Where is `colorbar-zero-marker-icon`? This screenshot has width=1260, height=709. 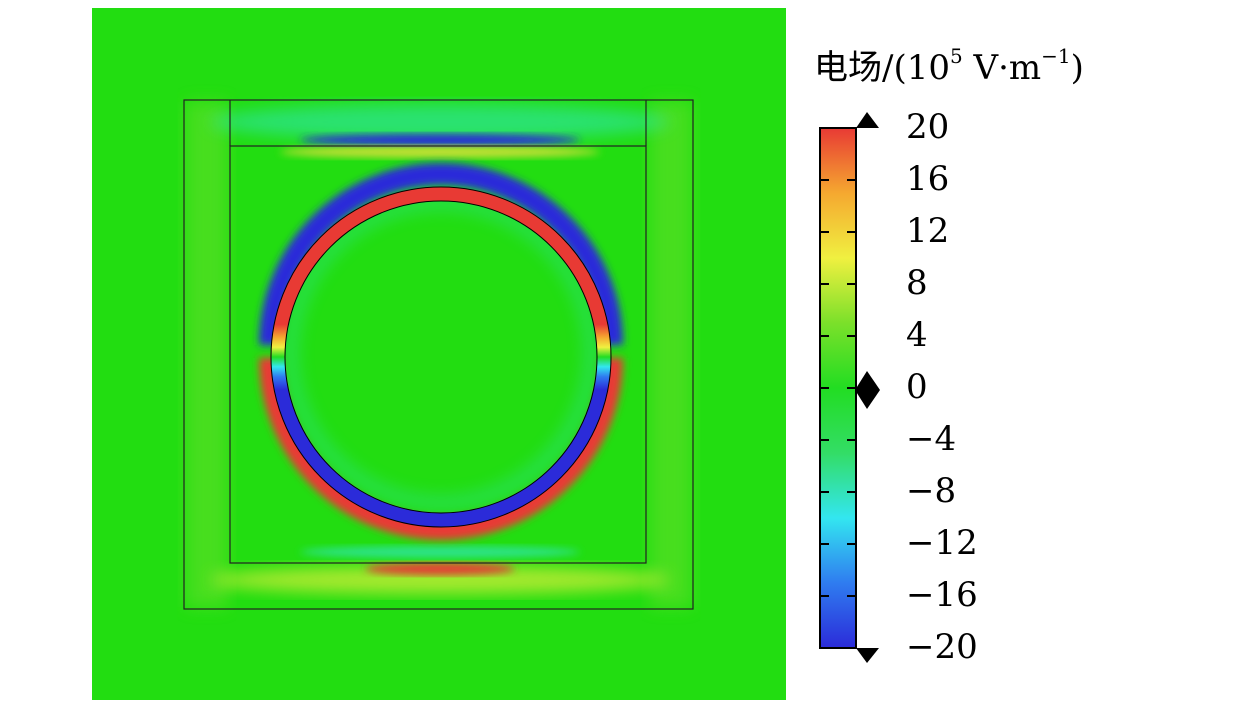
colorbar-zero-marker-icon is located at coordinates (867, 390).